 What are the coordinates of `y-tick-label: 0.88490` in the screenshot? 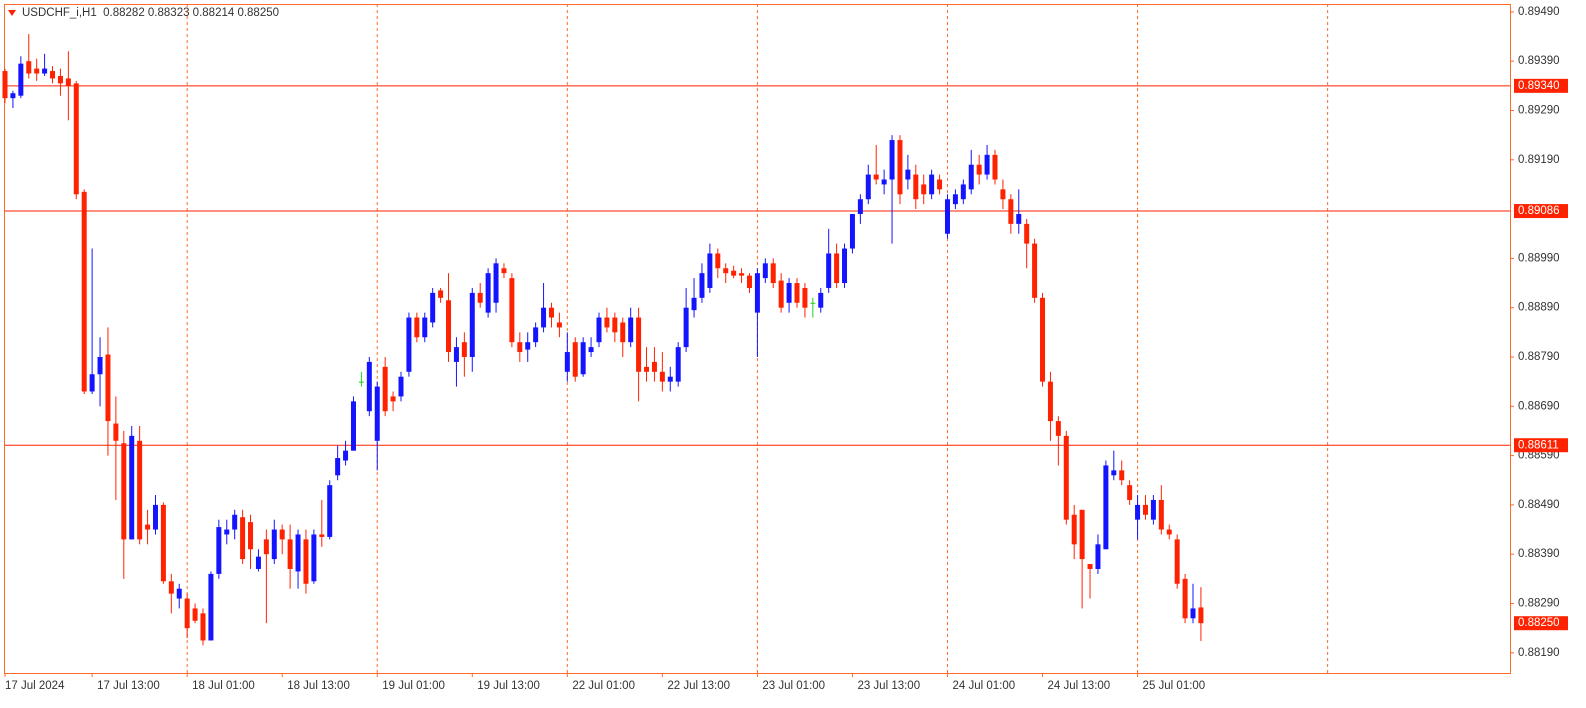 It's located at (1539, 505).